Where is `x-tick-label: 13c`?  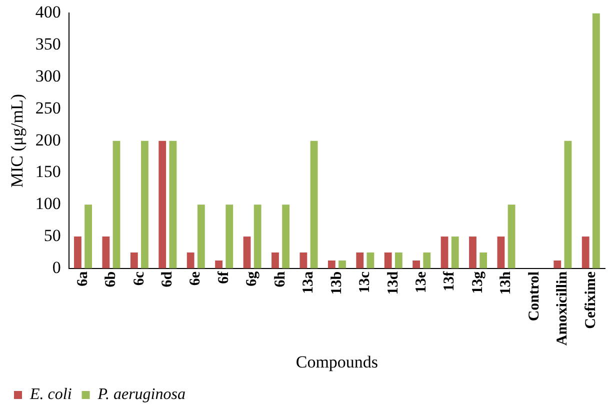
x-tick-label: 13c is located at coordinates (365, 282).